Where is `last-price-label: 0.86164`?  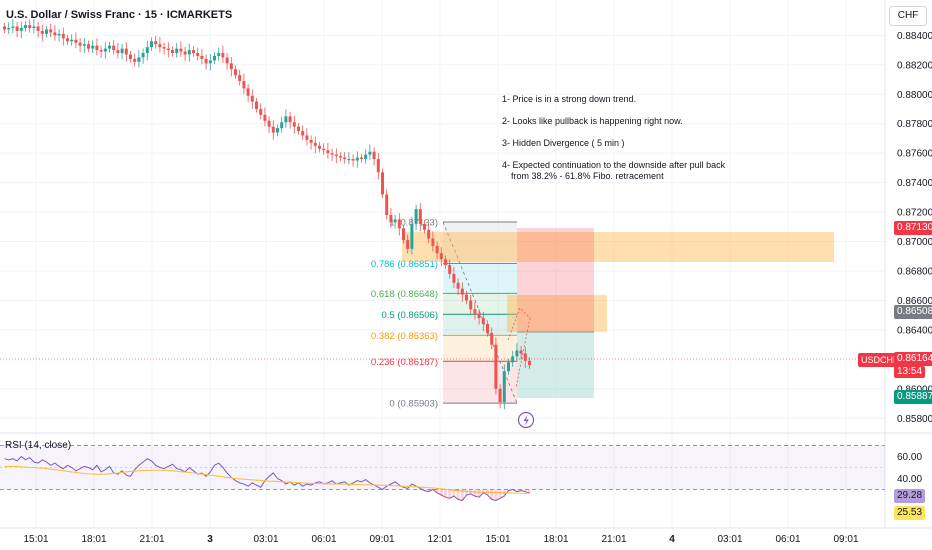 last-price-label: 0.86164 is located at coordinates (913, 359).